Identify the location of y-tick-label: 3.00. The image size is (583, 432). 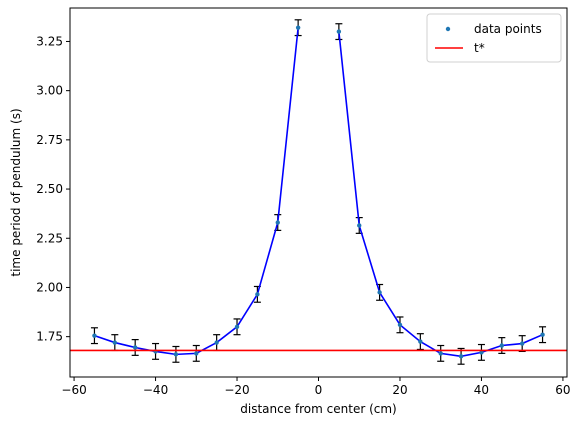
(49, 91).